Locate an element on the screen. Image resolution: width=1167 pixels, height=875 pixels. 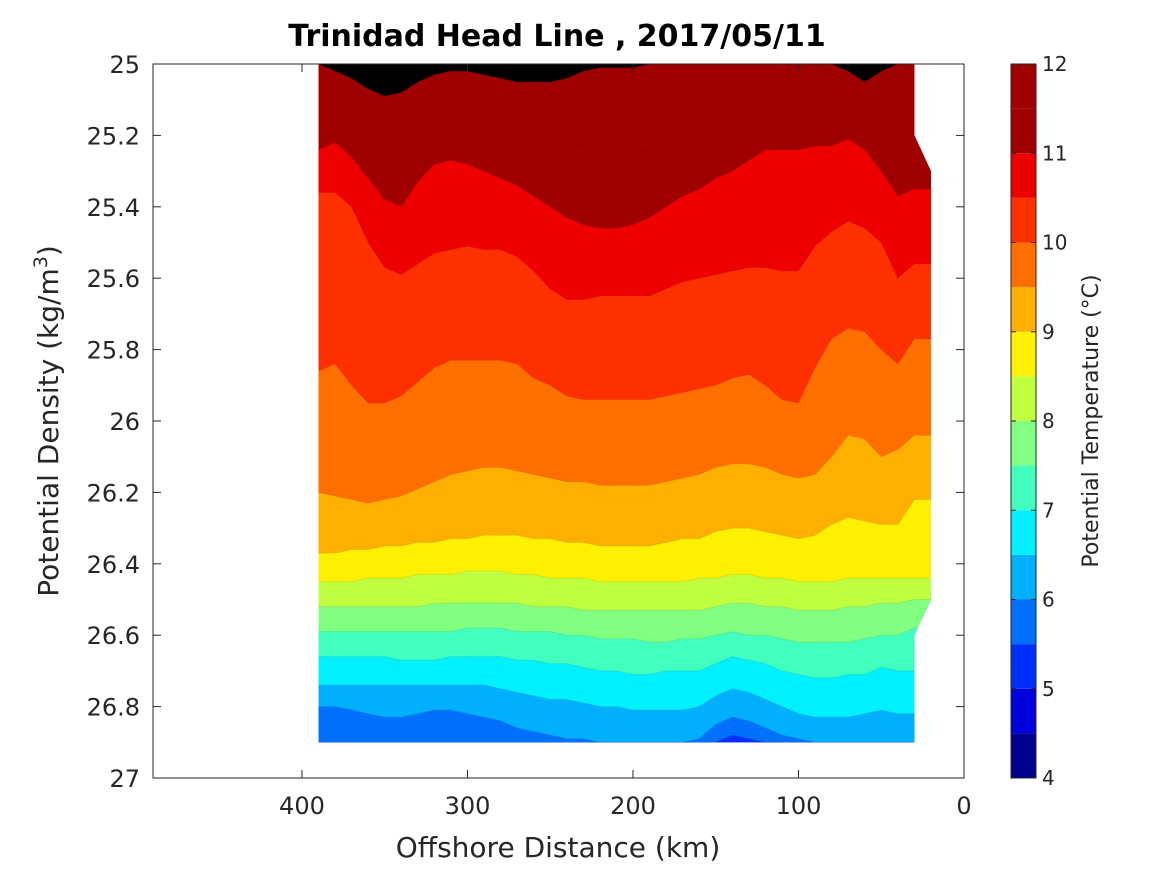
y-tick-label: 26.2 is located at coordinates (113, 493).